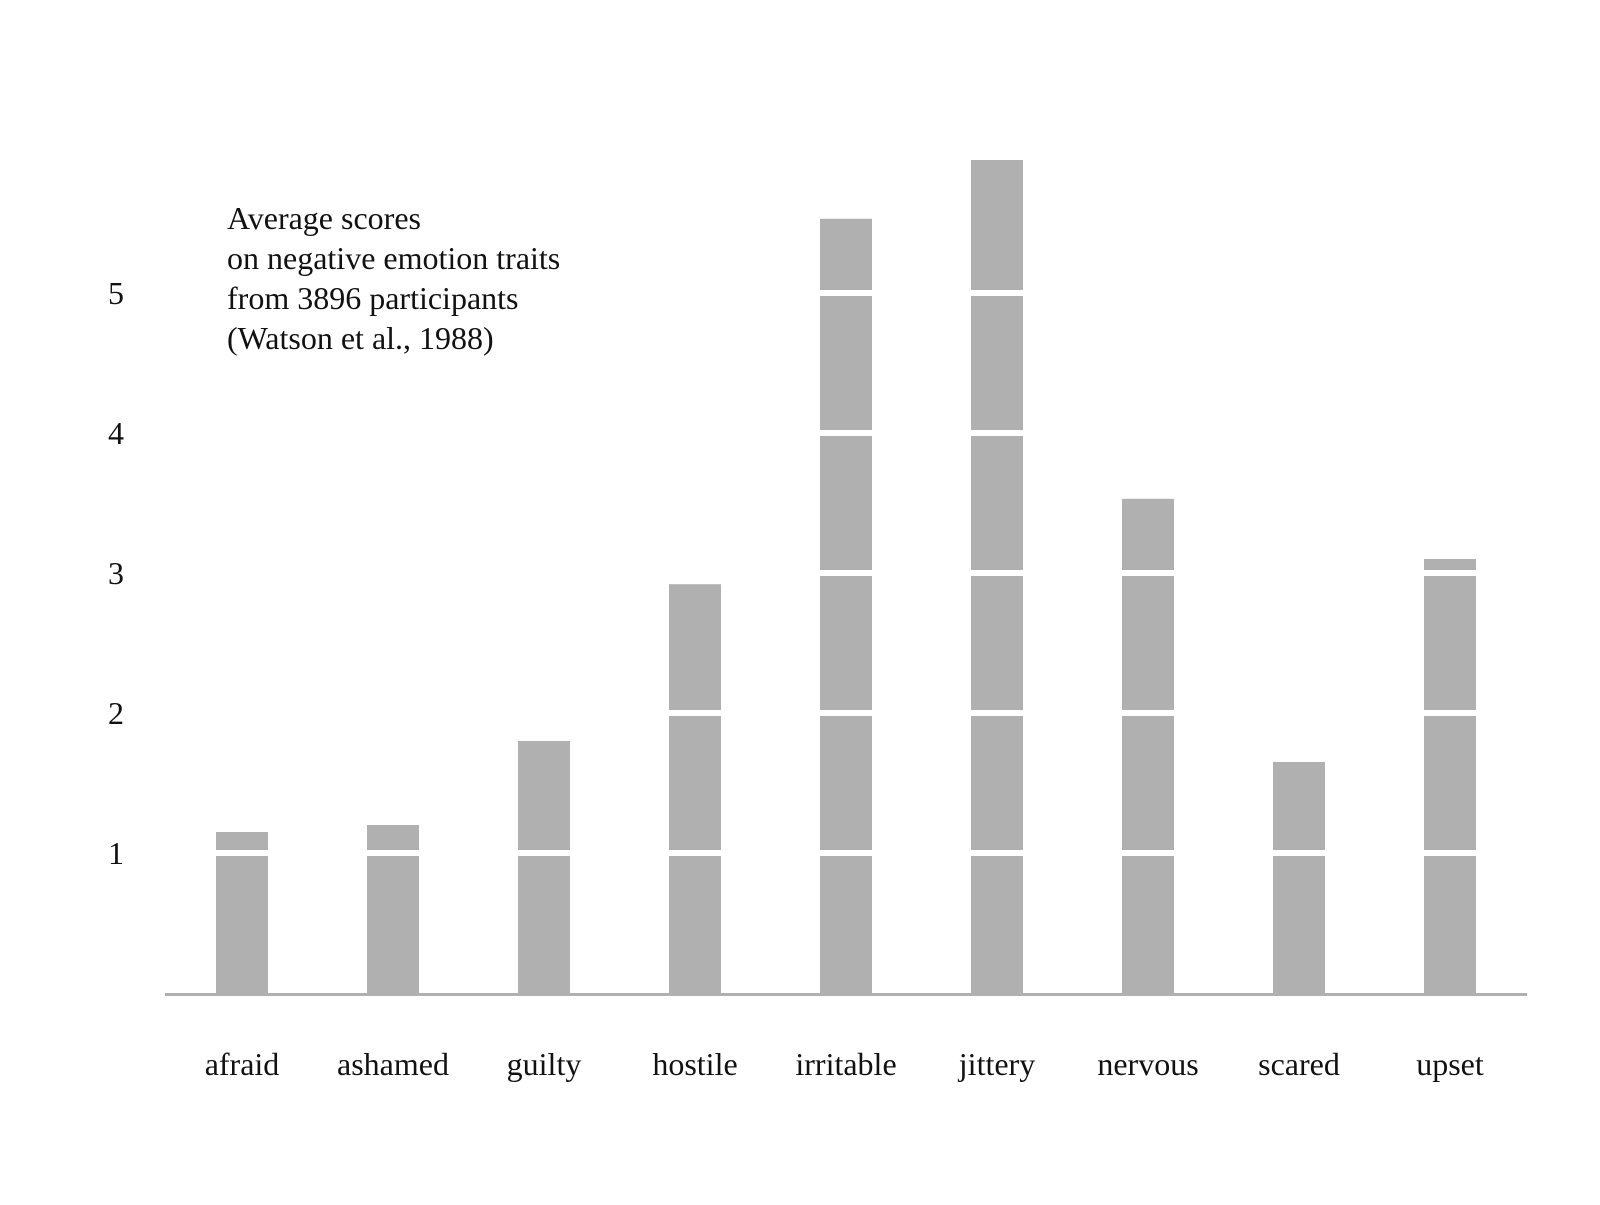 The image size is (1600, 1205). I want to click on bar-upset, so click(1450, 776).